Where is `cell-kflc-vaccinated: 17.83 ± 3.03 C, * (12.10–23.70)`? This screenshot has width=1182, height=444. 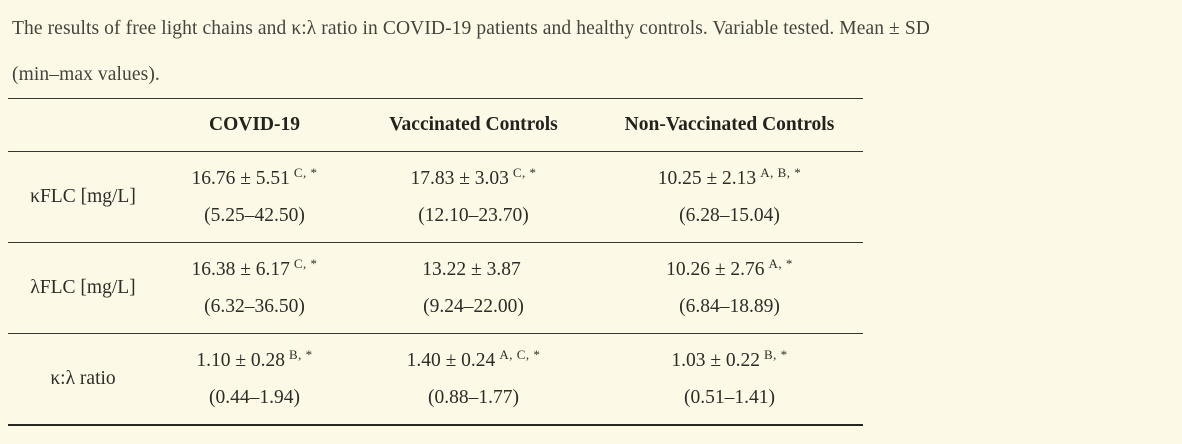 cell-kflc-vaccinated: 17.83 ± 3.03 C, * (12.10–23.70) is located at coordinates (473, 197).